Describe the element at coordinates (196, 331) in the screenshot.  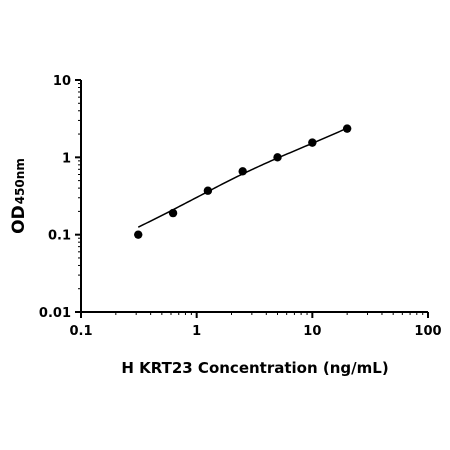
I see `x-tick-label: 1` at that location.